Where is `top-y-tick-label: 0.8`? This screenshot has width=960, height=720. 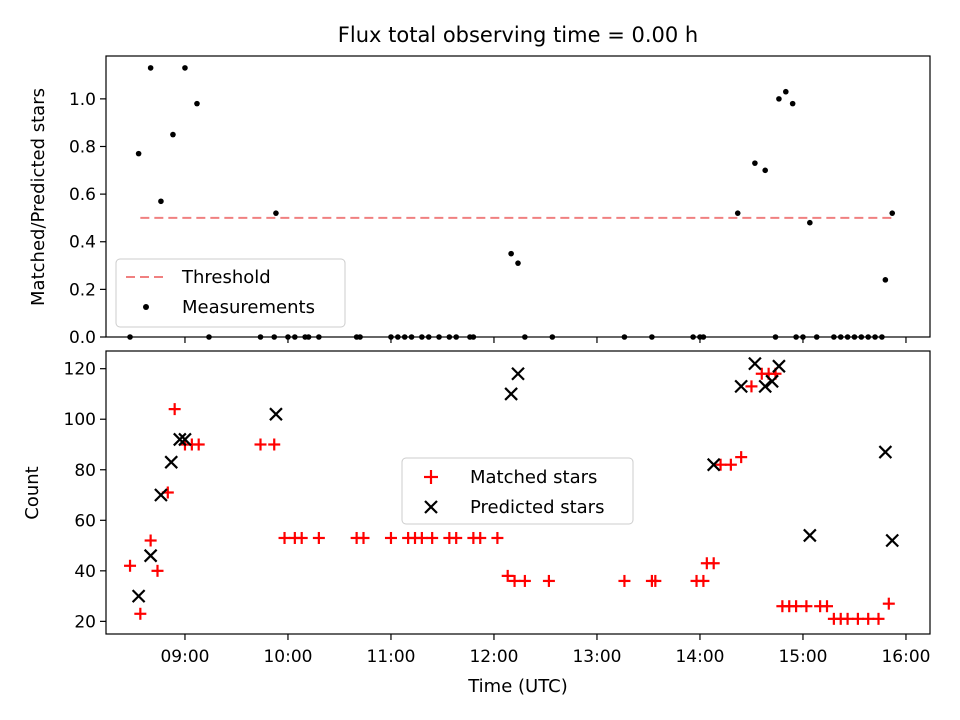 top-y-tick-label: 0.8 is located at coordinates (82, 147).